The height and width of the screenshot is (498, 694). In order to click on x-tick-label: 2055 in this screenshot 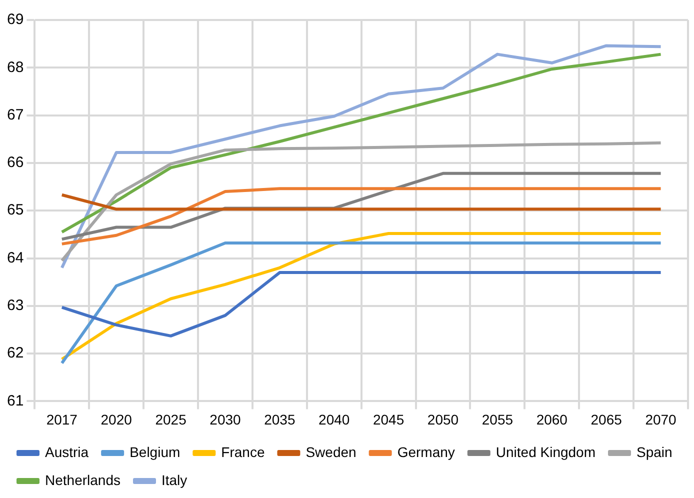, I will do `click(498, 419)`.